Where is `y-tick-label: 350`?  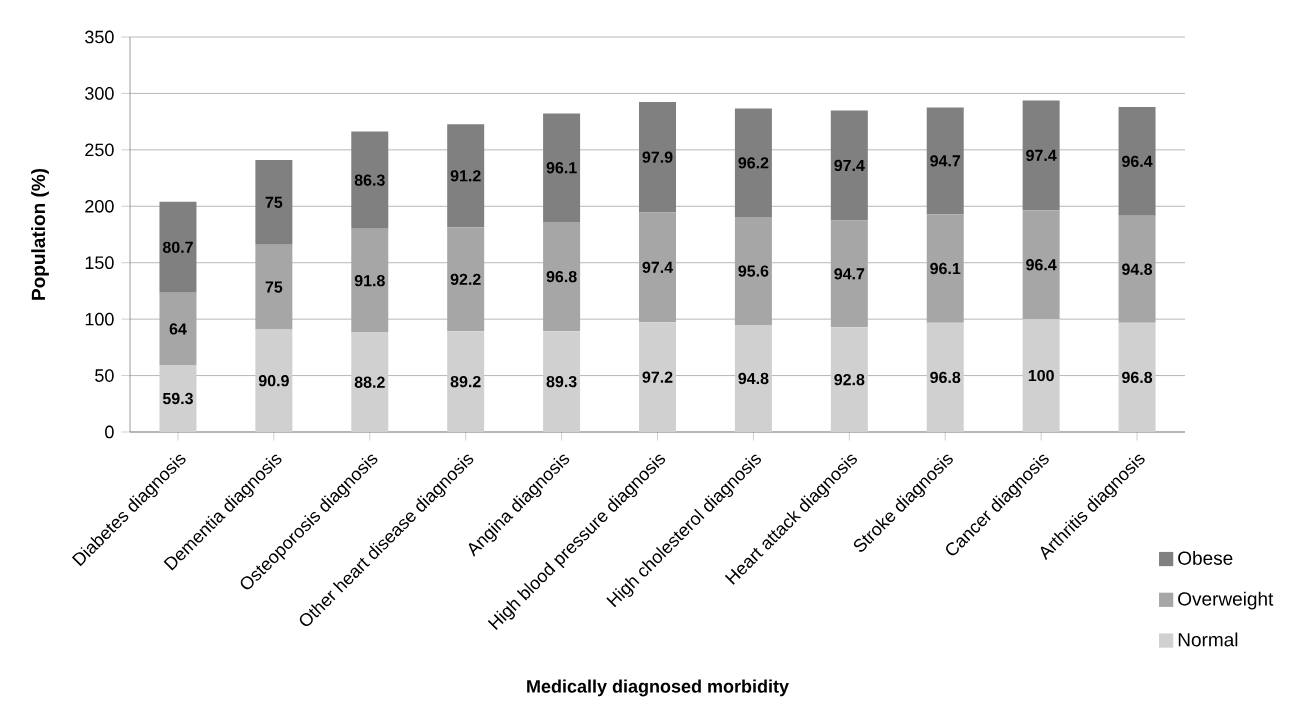 y-tick-label: 350 is located at coordinates (99, 37).